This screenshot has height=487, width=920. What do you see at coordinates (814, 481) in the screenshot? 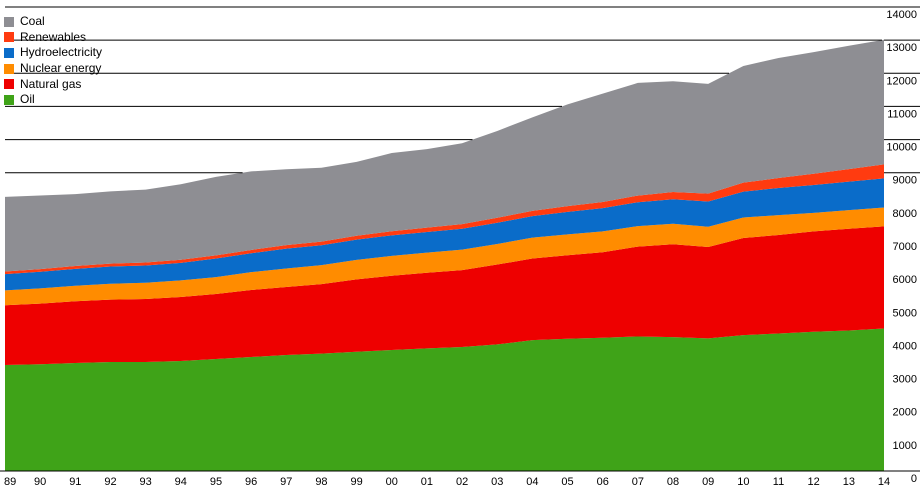
I see `x-tick-label: 12` at bounding box center [814, 481].